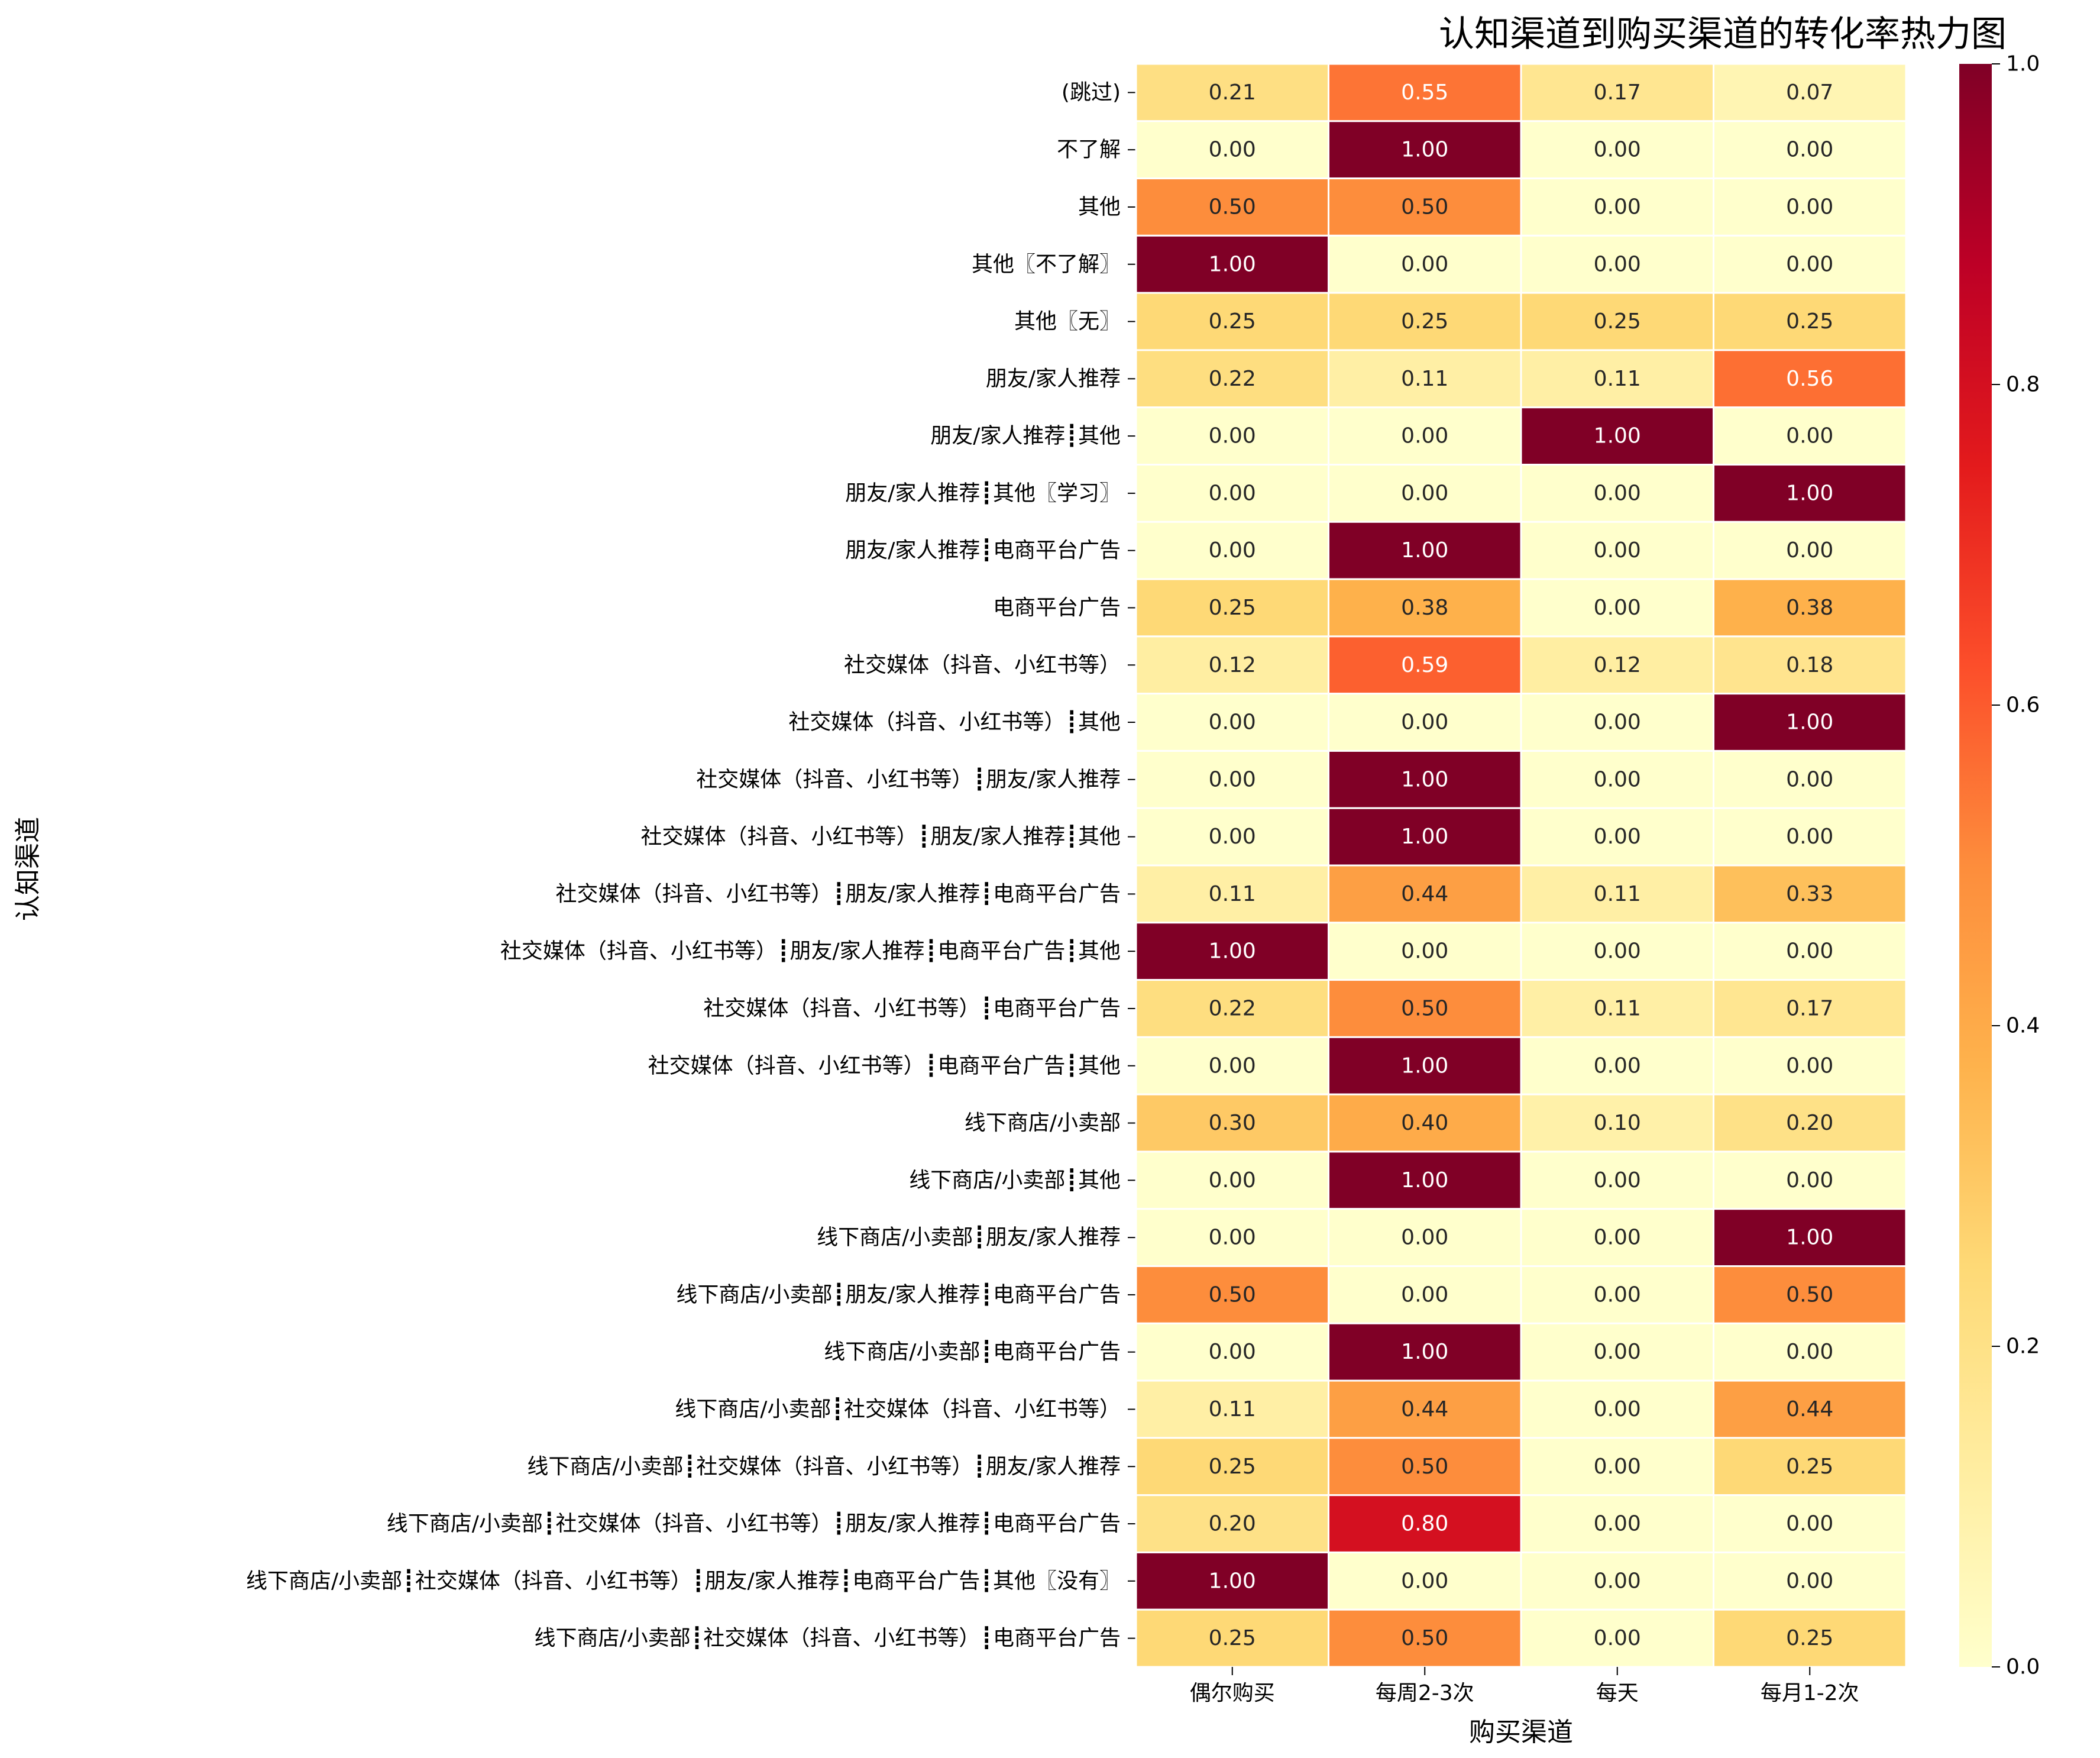 Image resolution: width=2100 pixels, height=1758 pixels. What do you see at coordinates (754, 1524) in the screenshot?
I see `y-tick-label: 线下商店/小卖部┋社交媒体（抖音、小红书等）┋朋友/家人推荐┋电商平台广告` at bounding box center [754, 1524].